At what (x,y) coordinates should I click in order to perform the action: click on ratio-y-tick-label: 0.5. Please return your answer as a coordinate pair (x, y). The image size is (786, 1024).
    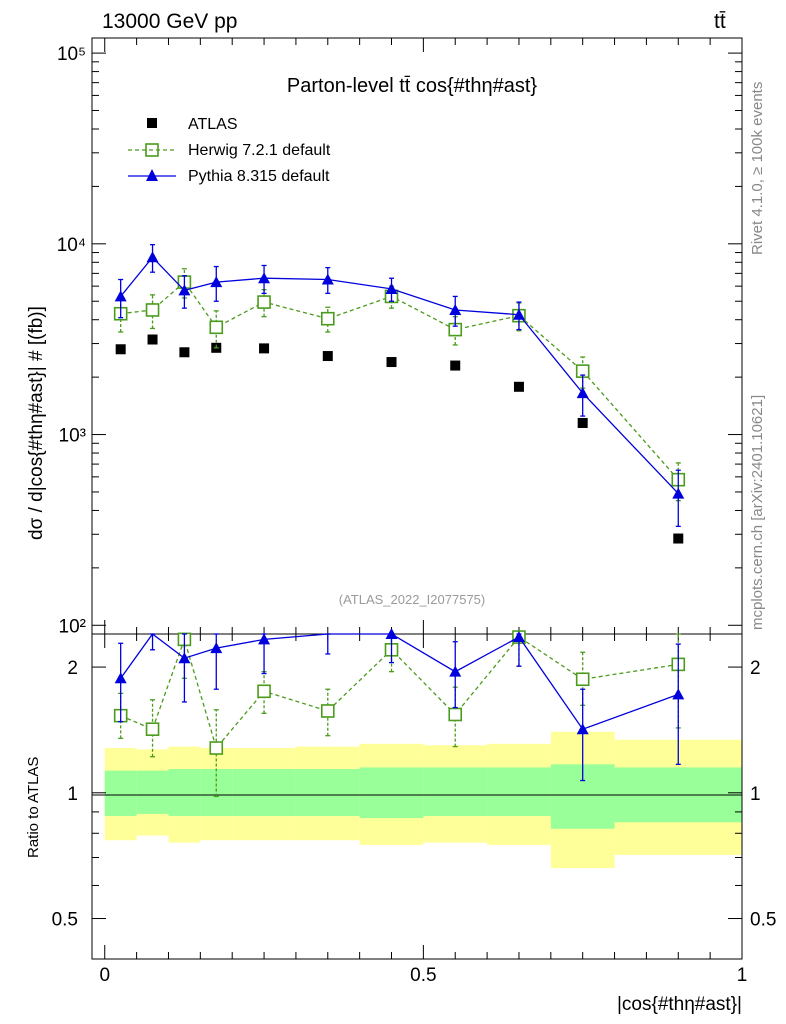
    Looking at the image, I should click on (65, 920).